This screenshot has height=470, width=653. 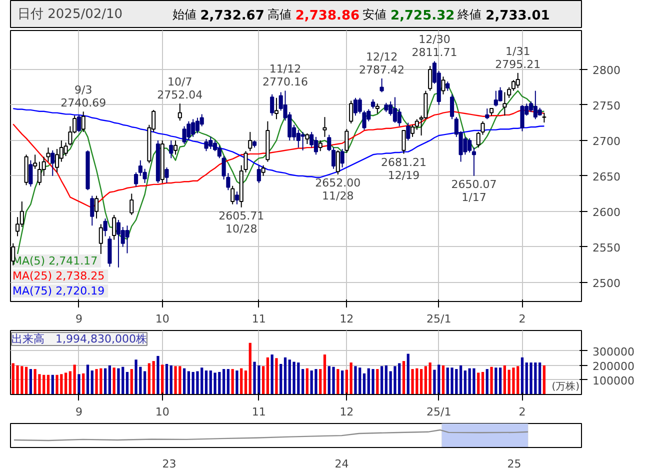 I want to click on annotation: 2650.07 1/17, so click(x=474, y=191).